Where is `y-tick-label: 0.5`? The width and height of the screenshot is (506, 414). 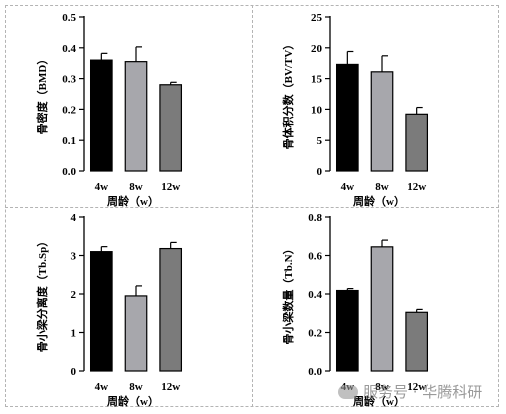
y-tick-label: 0.5 is located at coordinates (69, 18).